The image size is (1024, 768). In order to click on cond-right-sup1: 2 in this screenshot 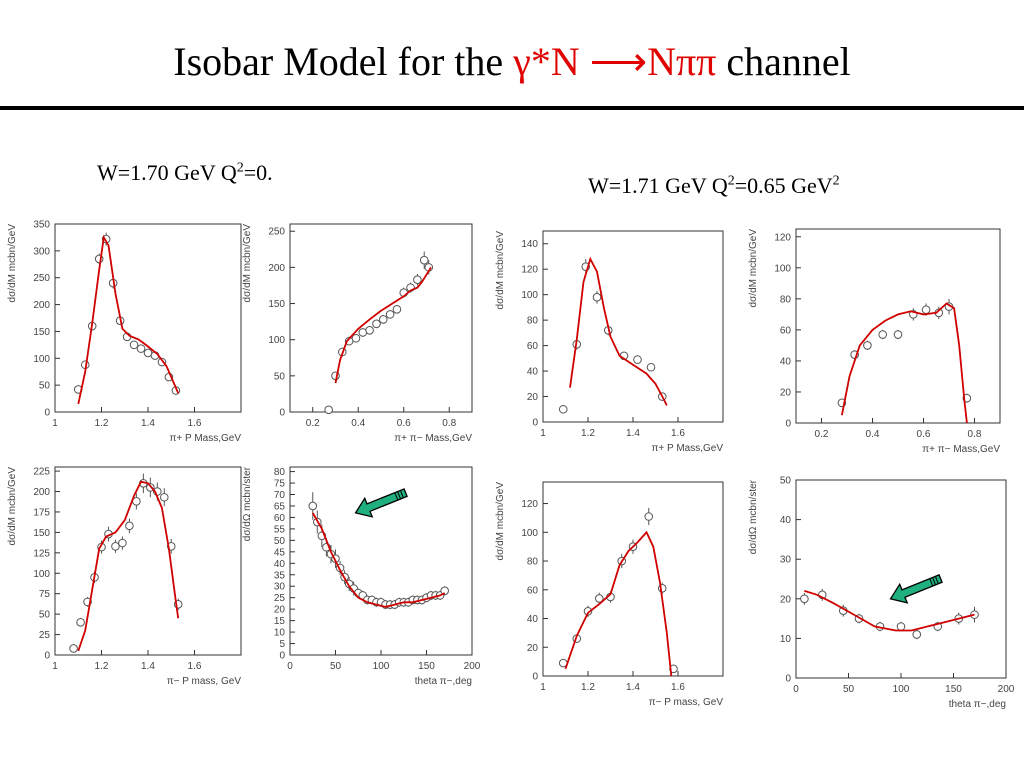, I will do `click(731, 181)`.